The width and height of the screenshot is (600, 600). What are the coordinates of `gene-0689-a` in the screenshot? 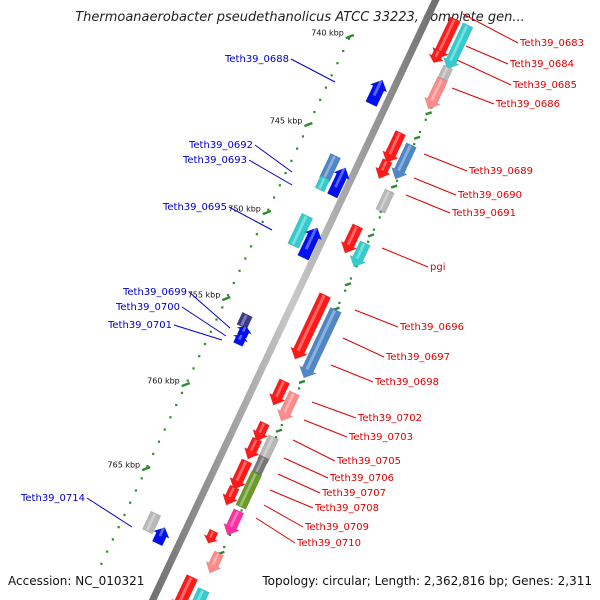 It's located at (394, 146).